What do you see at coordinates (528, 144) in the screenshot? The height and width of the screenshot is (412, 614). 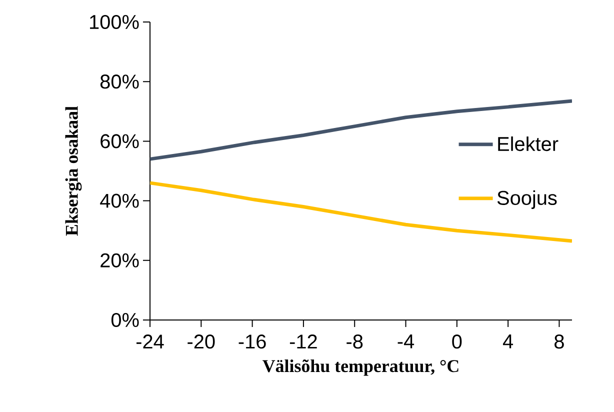 I see `legend-label: Elekter` at bounding box center [528, 144].